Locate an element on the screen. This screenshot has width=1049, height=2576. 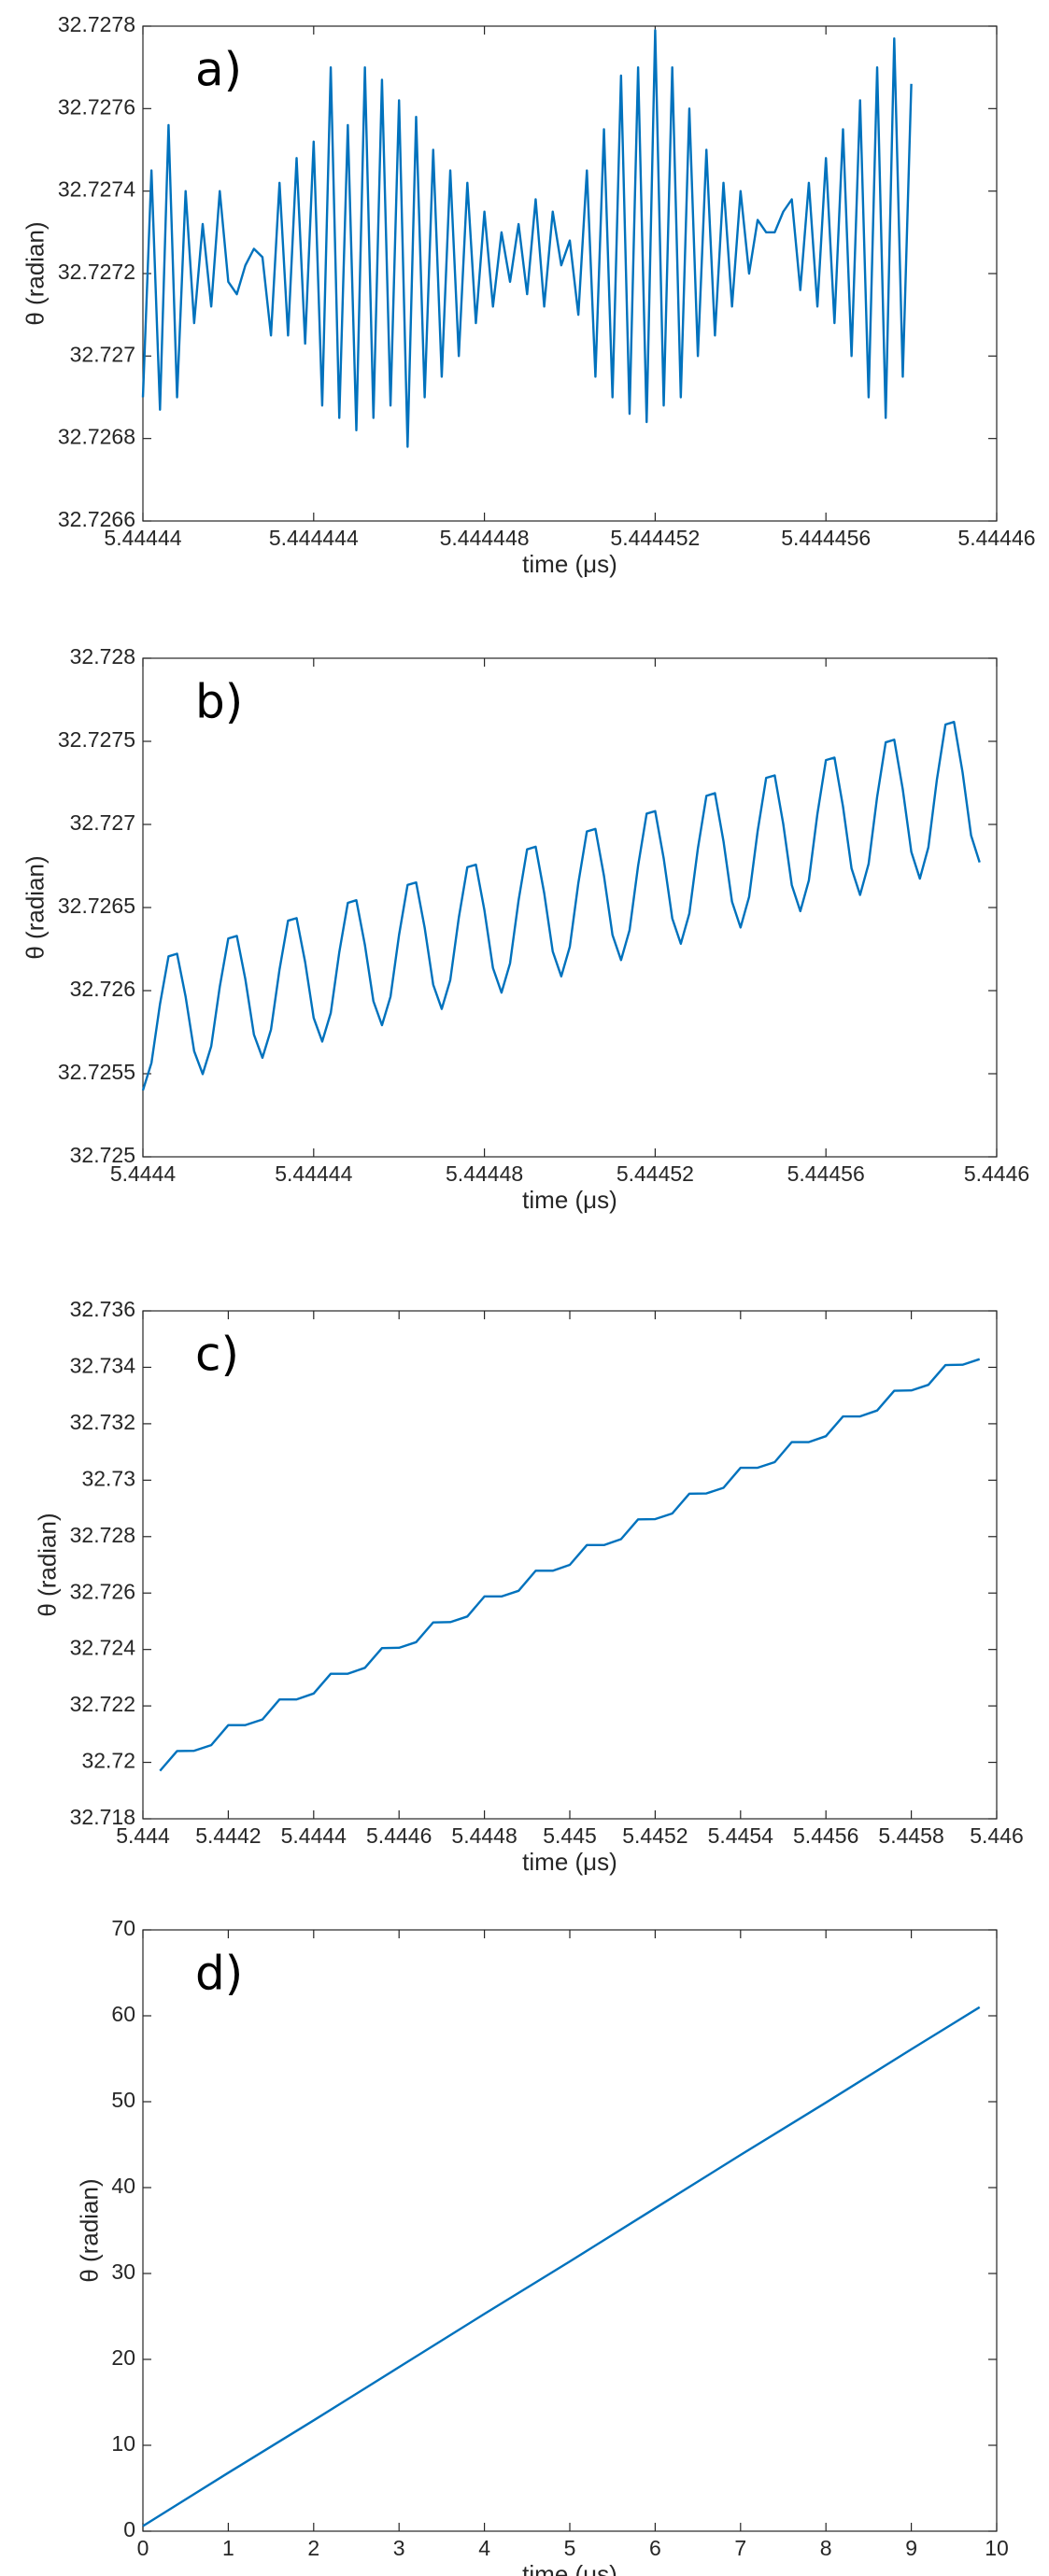
x-tick-label: 5.44448 is located at coordinates (484, 1173).